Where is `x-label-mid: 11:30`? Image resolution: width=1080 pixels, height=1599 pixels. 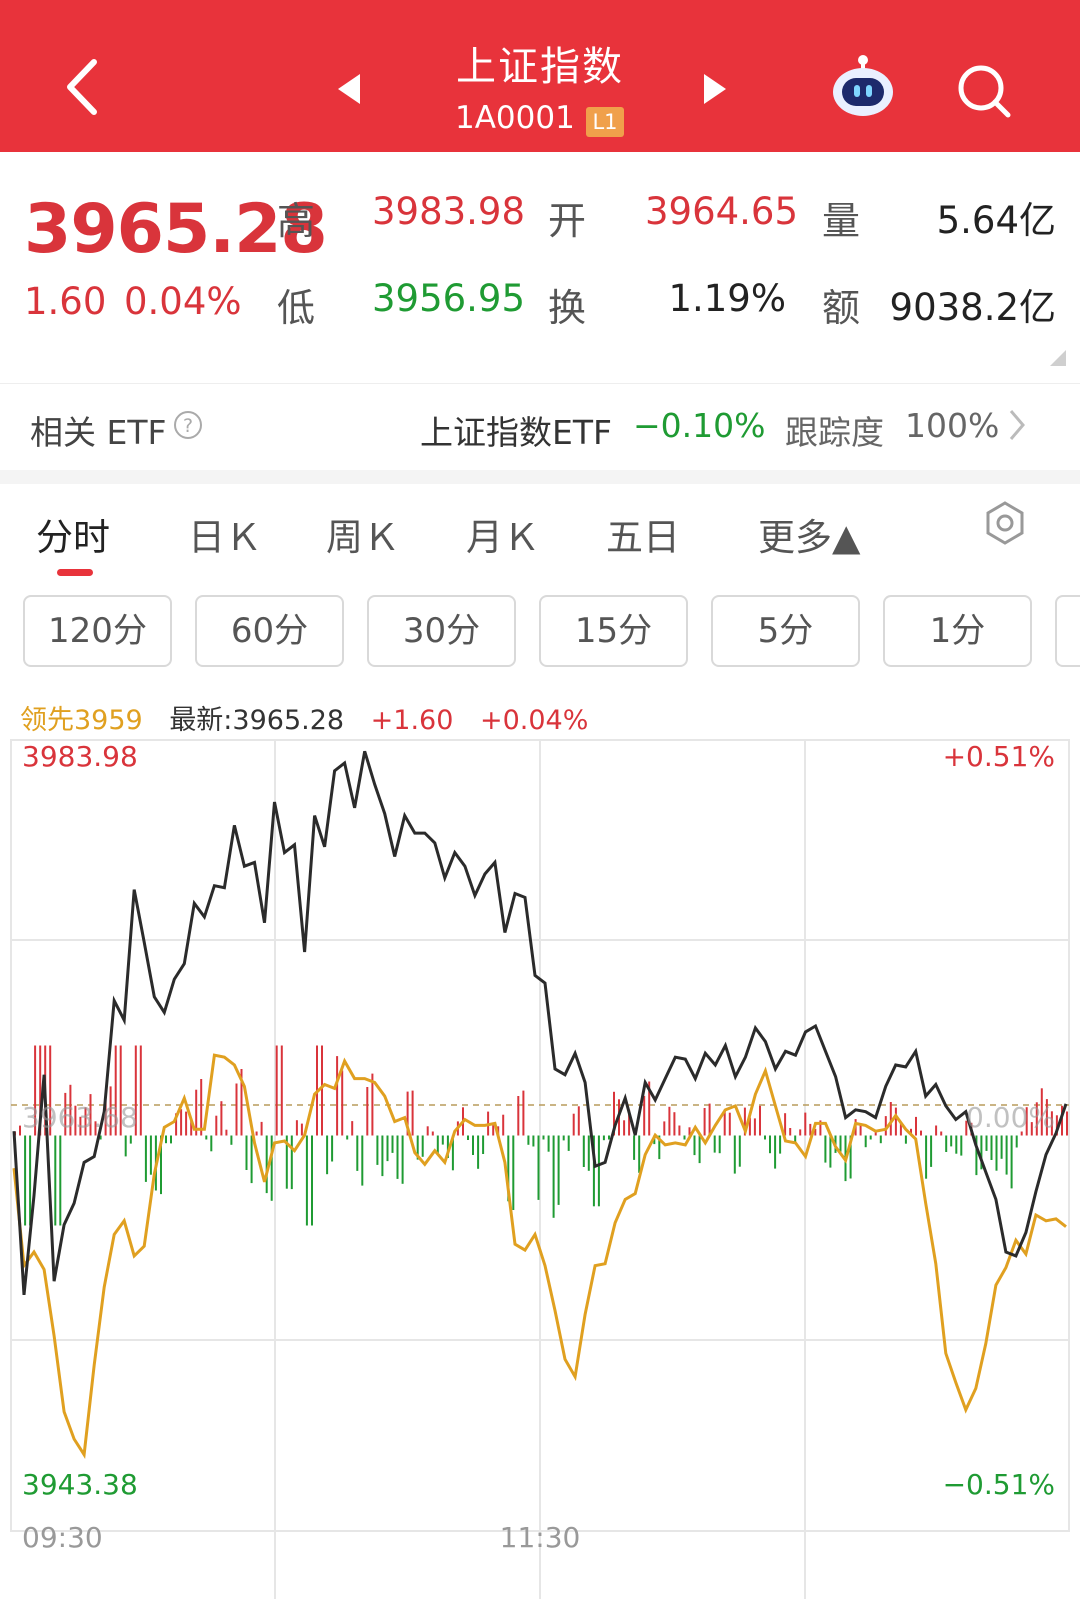
x-label-mid: 11:30 is located at coordinates (540, 1537).